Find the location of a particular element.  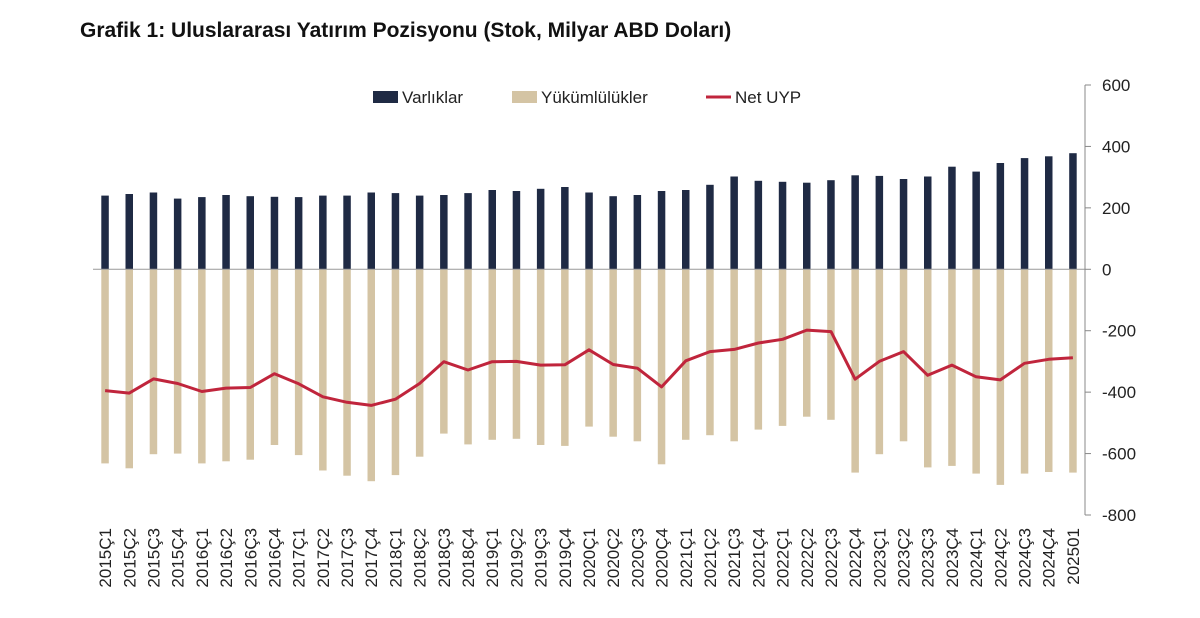

x-tick-label: 2020Ç1 is located at coordinates (589, 558).